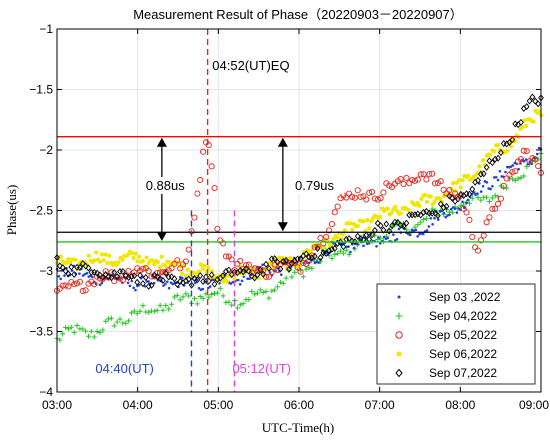 The width and height of the screenshot is (550, 440). What do you see at coordinates (456, 334) in the screenshot?
I see `legend-box` at bounding box center [456, 334].